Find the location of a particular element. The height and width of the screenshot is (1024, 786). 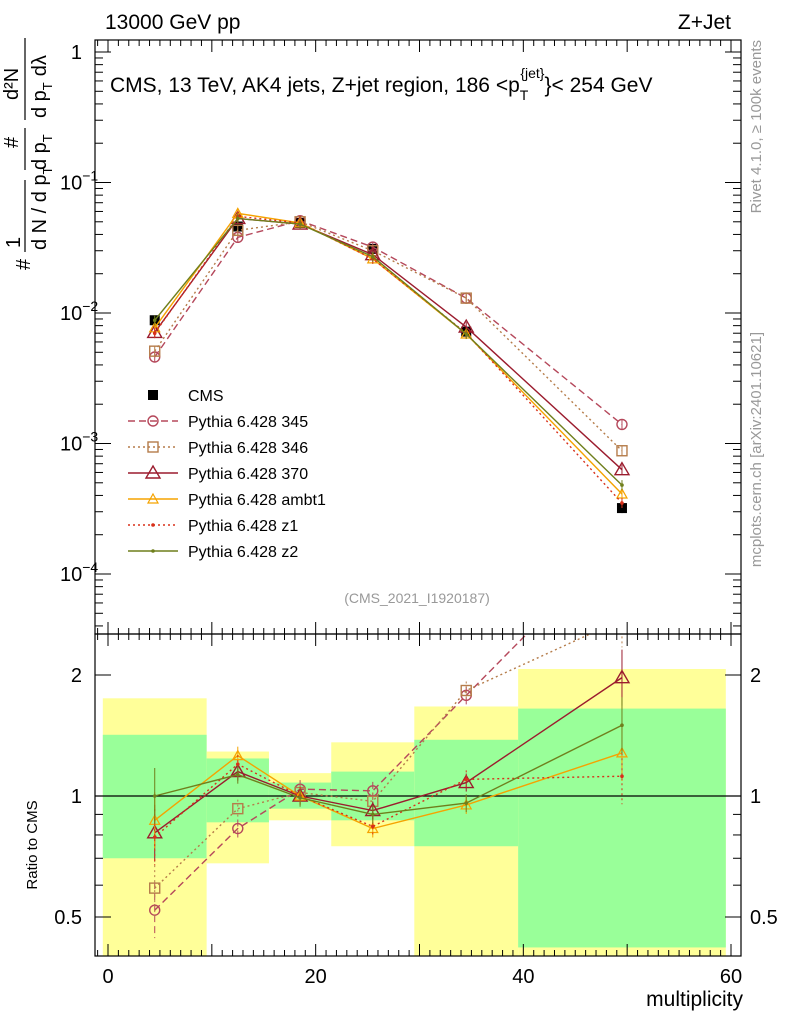

ylabel-dn-dpt: d N / d pT is located at coordinates (42, 208).